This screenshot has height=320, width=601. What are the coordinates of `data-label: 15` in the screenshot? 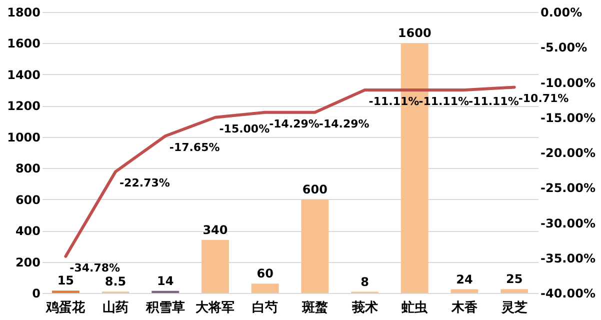 It's located at (65, 281).